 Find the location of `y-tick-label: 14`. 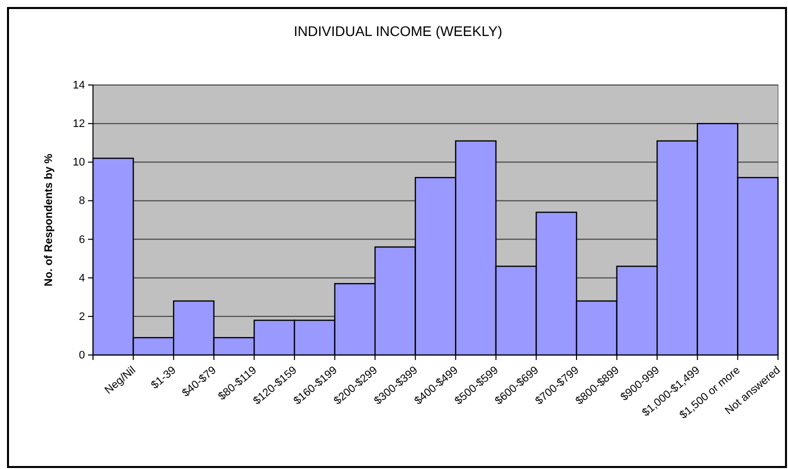

y-tick-label: 14 is located at coordinates (78, 86).